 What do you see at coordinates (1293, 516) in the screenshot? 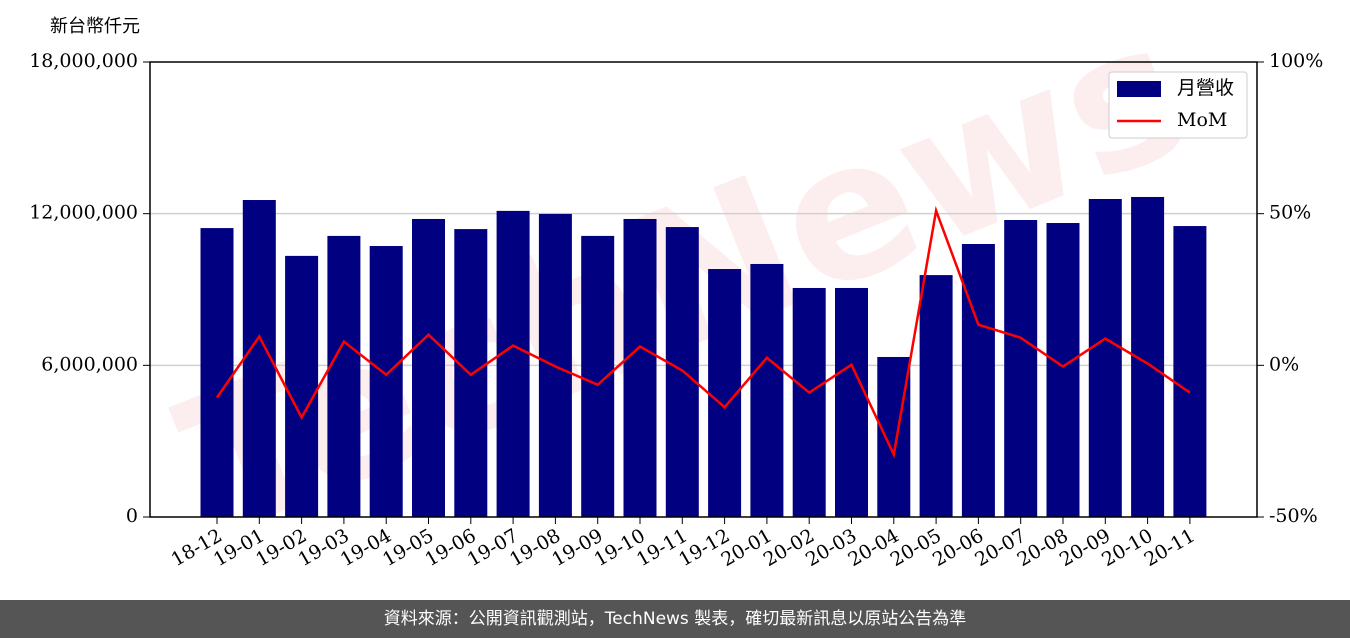
I see `y2-tick-label: -50%` at bounding box center [1293, 516].